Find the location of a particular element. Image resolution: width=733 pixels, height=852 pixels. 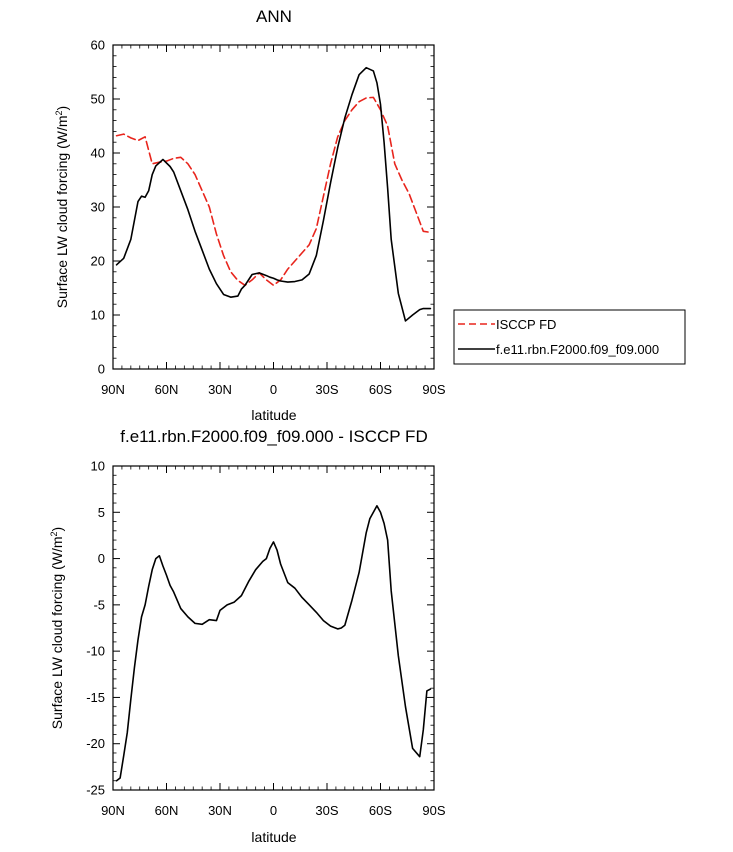

top-x-tick-label: 60N is located at coordinates (167, 389).